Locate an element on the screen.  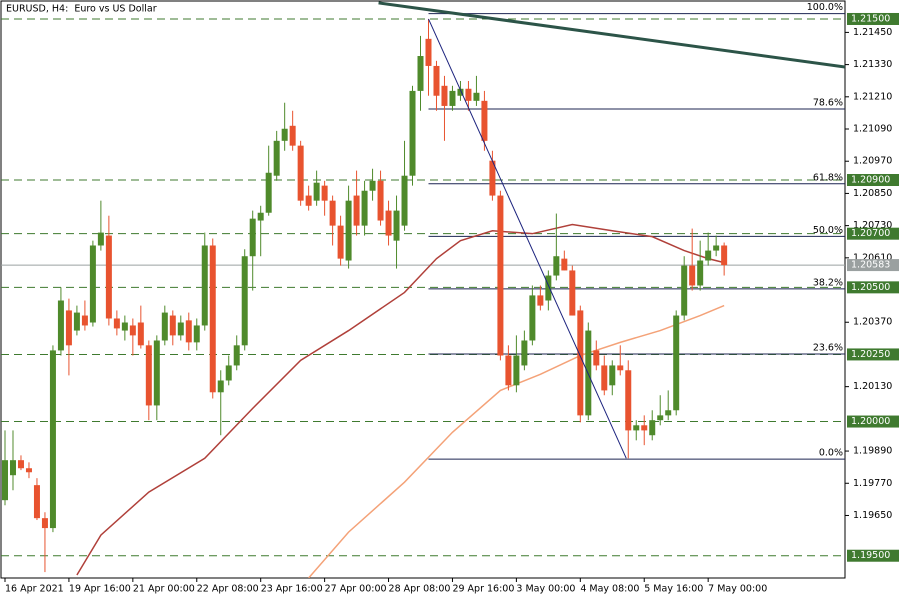
x-tick-label: 21 Apr 00:00 is located at coordinates (164, 589).